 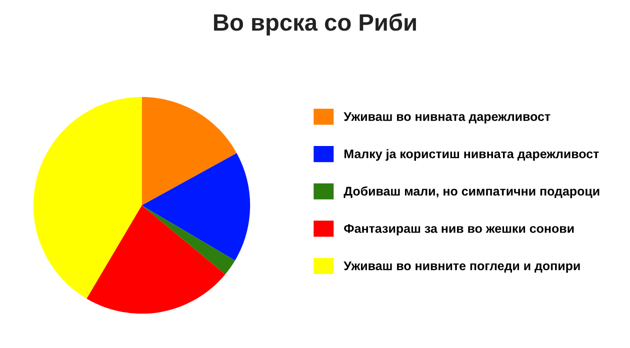 What do you see at coordinates (447, 118) in the screenshot?
I see `legend-label: Уживаш во нивната дарежливост` at bounding box center [447, 118].